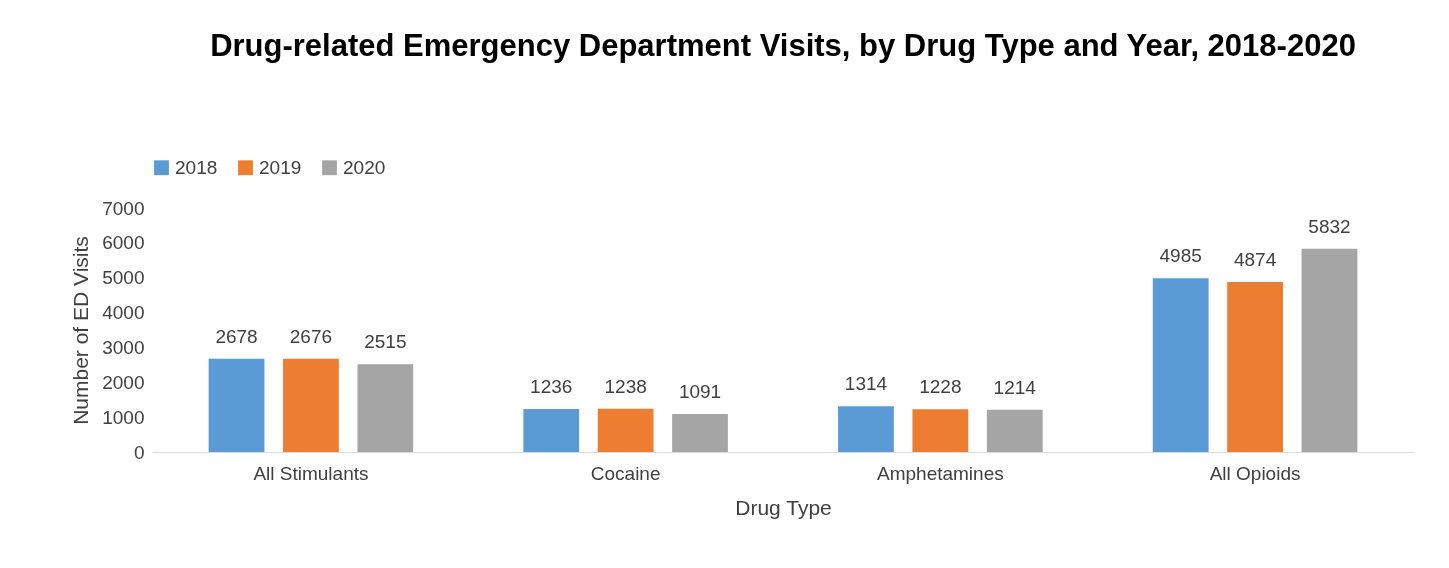  Describe the element at coordinates (1255, 473) in the screenshot. I see `x-tick-label: All Opioids` at that location.